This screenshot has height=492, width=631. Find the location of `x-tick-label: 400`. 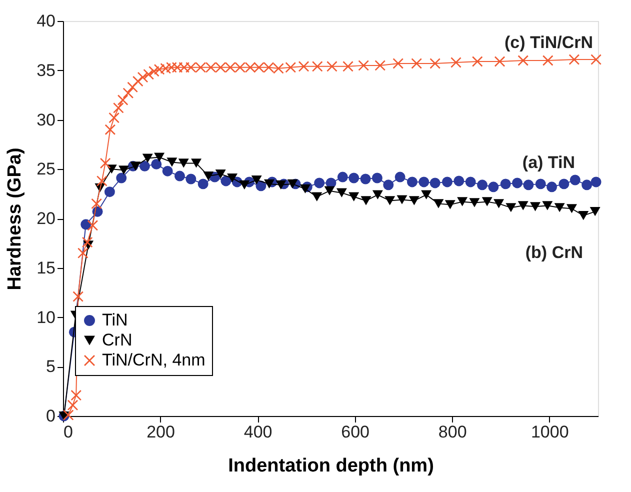

x-tick-label: 400 is located at coordinates (258, 432).